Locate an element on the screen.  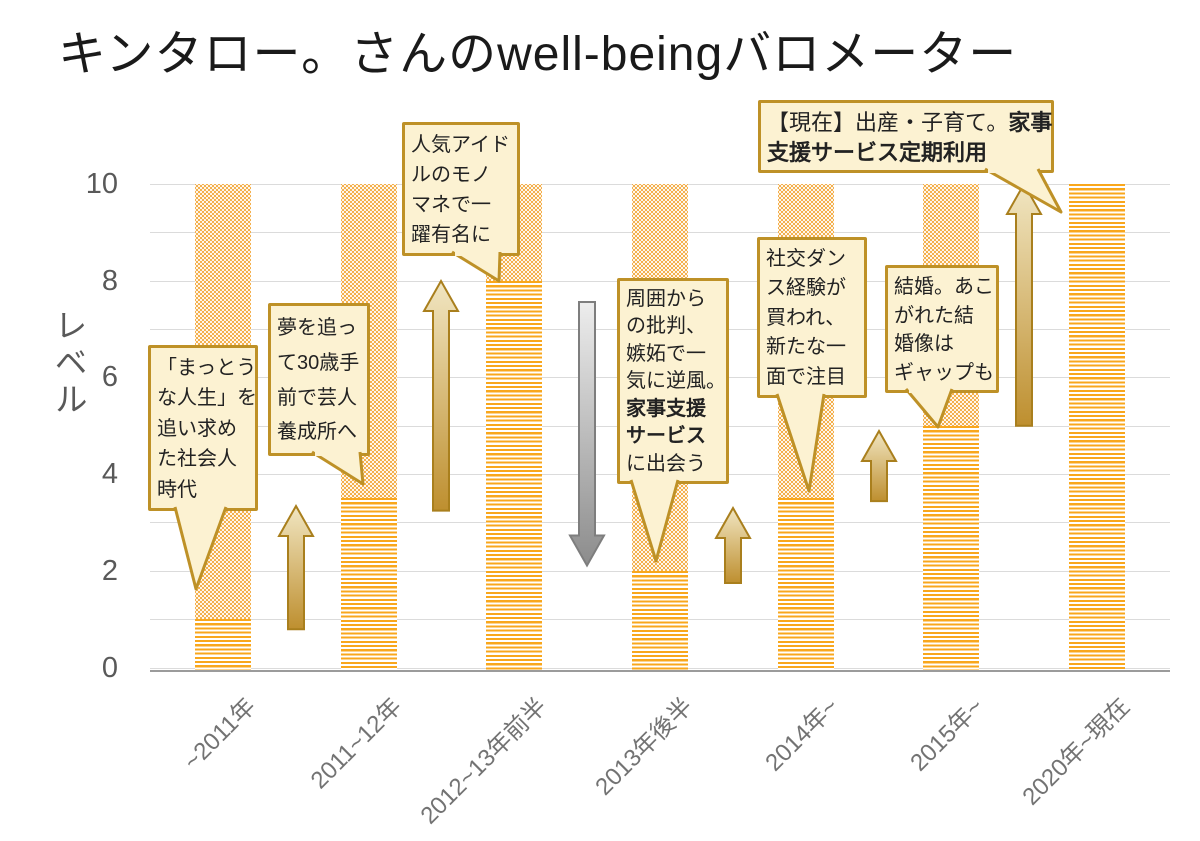
callout-text-line: 婚像は is located at coordinates (924, 344).